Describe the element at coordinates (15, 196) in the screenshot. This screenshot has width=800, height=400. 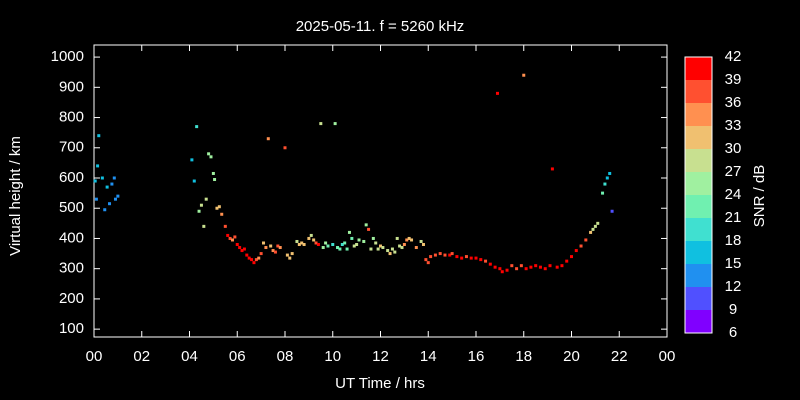
I see `y-axis-label: Virtual height / km` at that location.